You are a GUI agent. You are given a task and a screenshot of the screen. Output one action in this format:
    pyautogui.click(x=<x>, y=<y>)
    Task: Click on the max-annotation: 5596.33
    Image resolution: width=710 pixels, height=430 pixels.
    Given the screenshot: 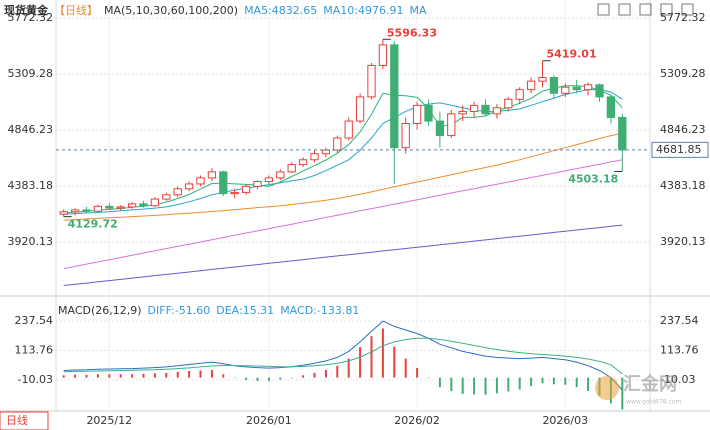 What is the action you would take?
    pyautogui.click(x=412, y=32)
    